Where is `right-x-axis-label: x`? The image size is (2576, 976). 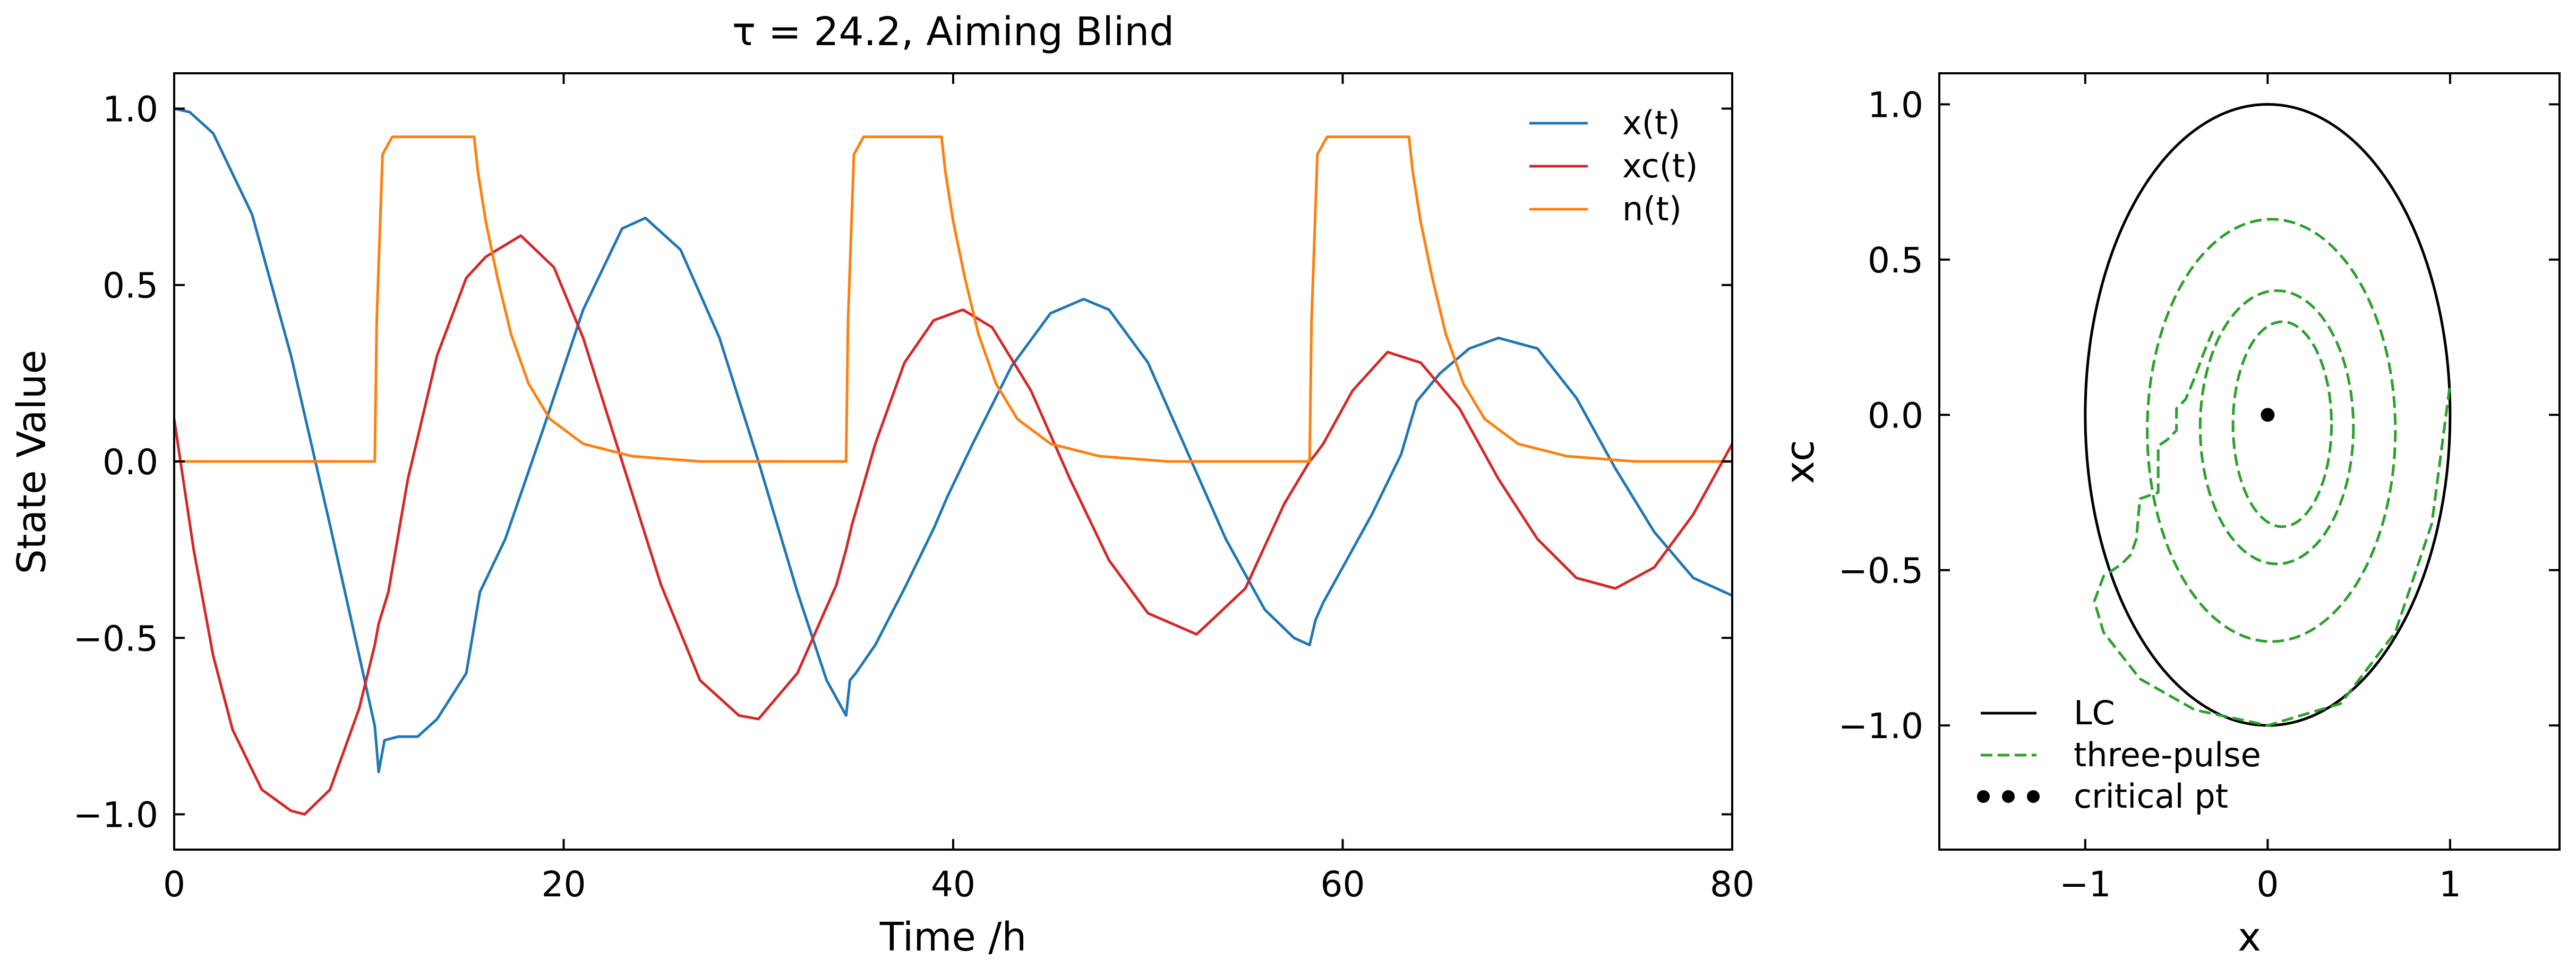
right-x-axis-label: x is located at coordinates (2249, 937).